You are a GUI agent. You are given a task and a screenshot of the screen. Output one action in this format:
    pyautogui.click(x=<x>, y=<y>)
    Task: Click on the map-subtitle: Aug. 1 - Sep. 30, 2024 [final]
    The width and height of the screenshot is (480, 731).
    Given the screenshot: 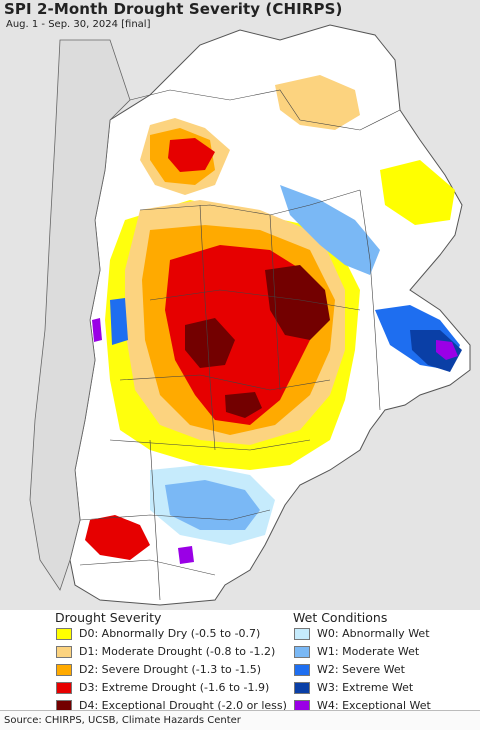 What is the action you would take?
    pyautogui.click(x=78, y=24)
    